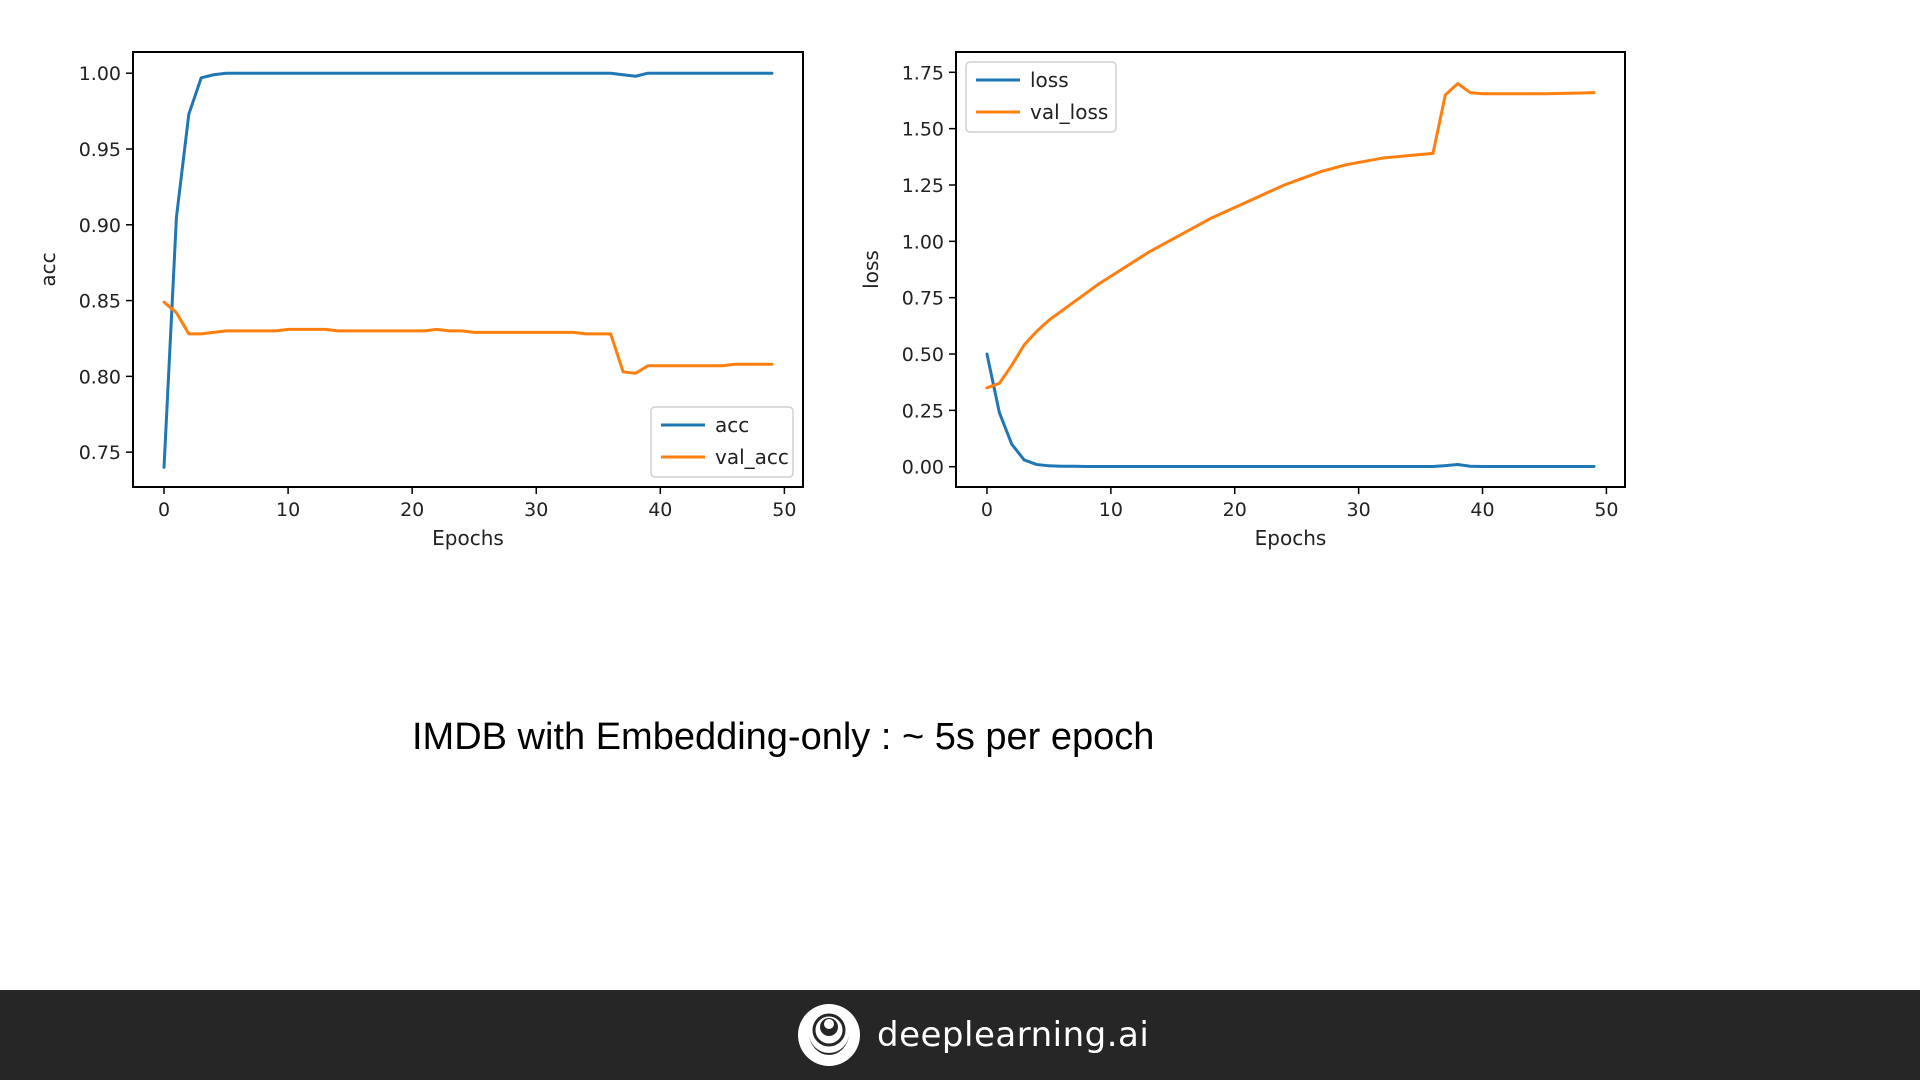 The height and width of the screenshot is (1080, 1920). I want to click on y-tick-label: 0.50, so click(923, 355).